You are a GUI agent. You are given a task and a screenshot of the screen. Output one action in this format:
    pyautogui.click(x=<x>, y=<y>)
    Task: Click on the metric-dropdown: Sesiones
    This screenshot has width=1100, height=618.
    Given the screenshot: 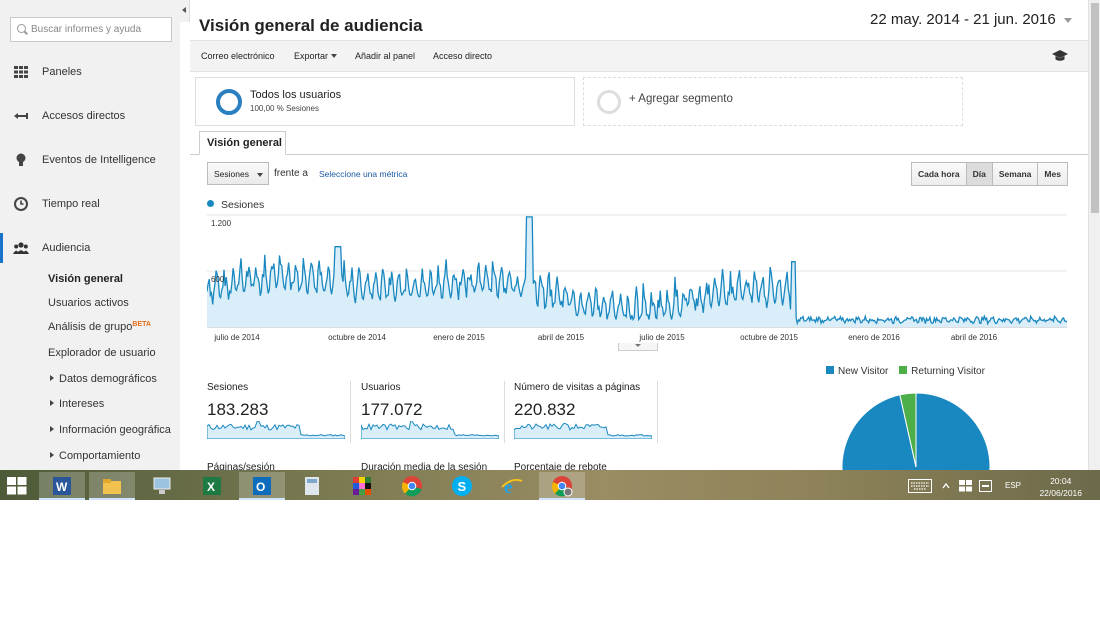 What is the action you would take?
    pyautogui.click(x=238, y=173)
    